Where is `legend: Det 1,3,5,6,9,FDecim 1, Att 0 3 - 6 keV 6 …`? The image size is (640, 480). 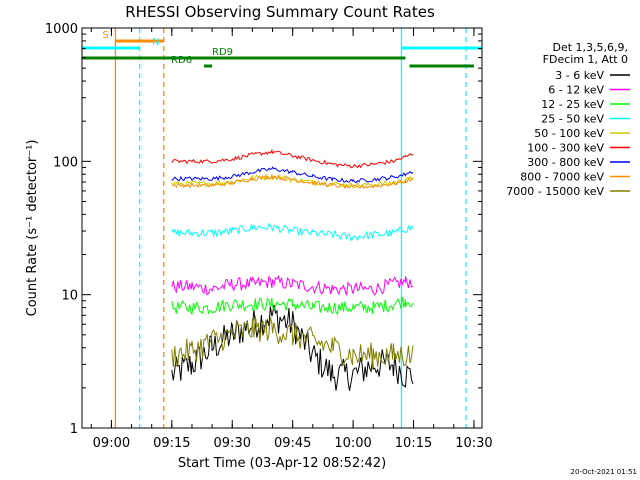 legend: Det 1,3,5,6,9,FDecim 1, Att 0 3 - 6 keV 6 … is located at coordinates (568, 119).